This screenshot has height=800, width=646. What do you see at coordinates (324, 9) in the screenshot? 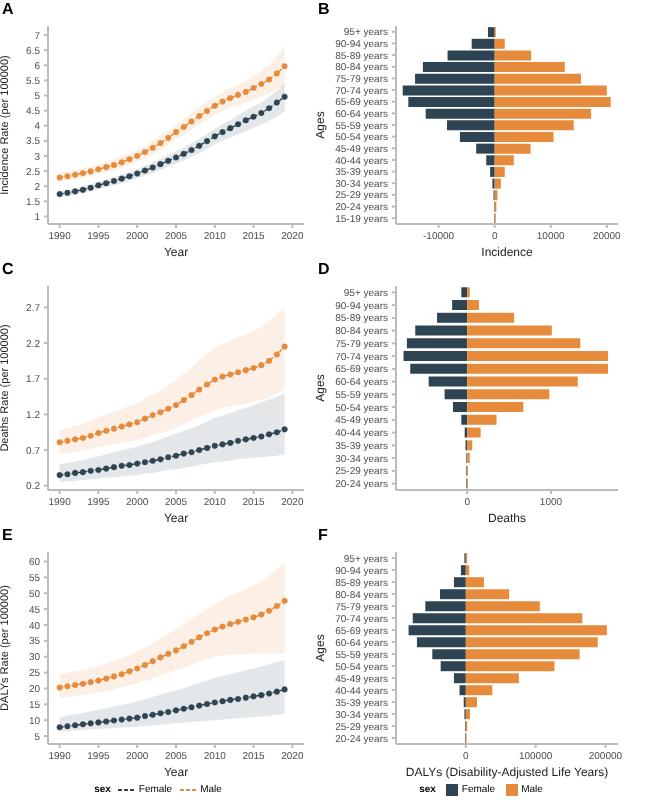
I see `chart-title: B` at bounding box center [324, 9].